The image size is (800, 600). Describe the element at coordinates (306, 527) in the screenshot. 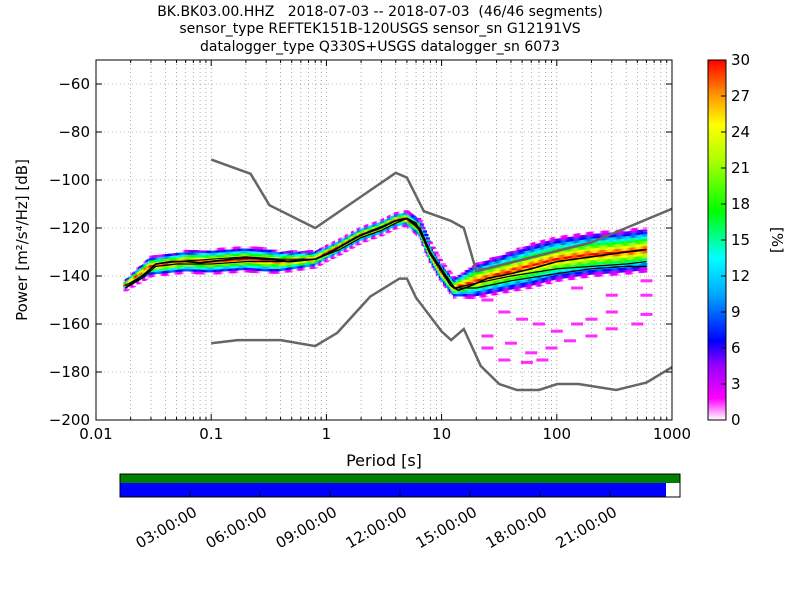

I see `timeline-tick-label: 09:00:00` at that location.